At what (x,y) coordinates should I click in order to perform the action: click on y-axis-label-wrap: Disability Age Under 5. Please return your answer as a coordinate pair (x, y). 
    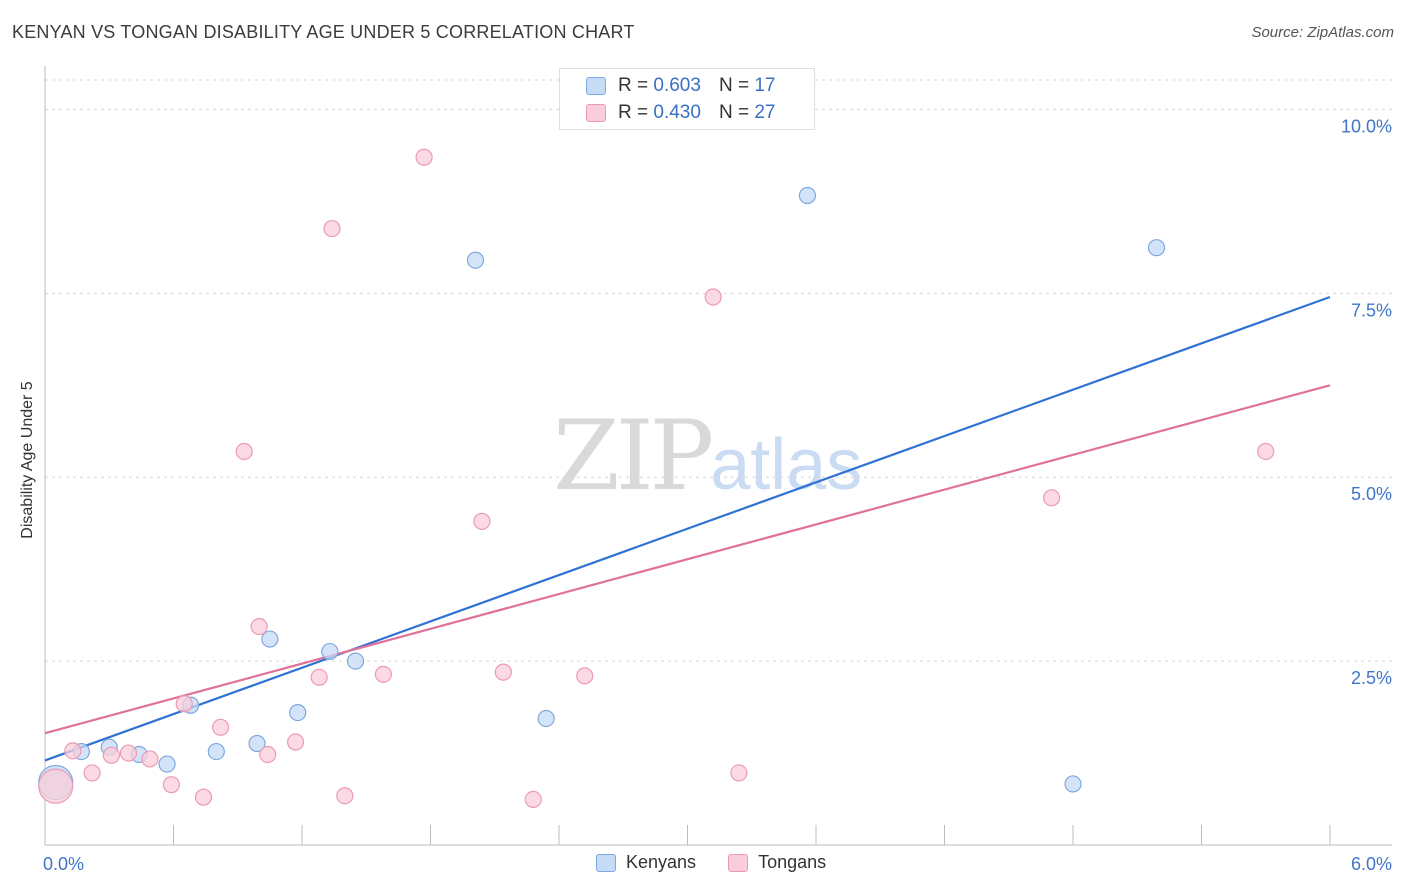
    Looking at the image, I should click on (28, 460).